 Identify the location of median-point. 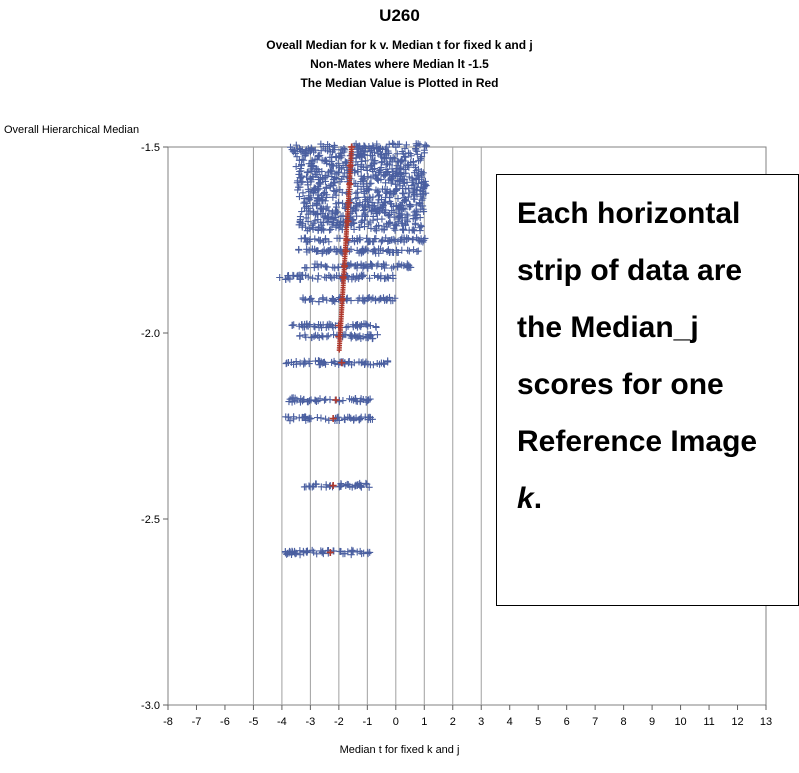
(336, 400).